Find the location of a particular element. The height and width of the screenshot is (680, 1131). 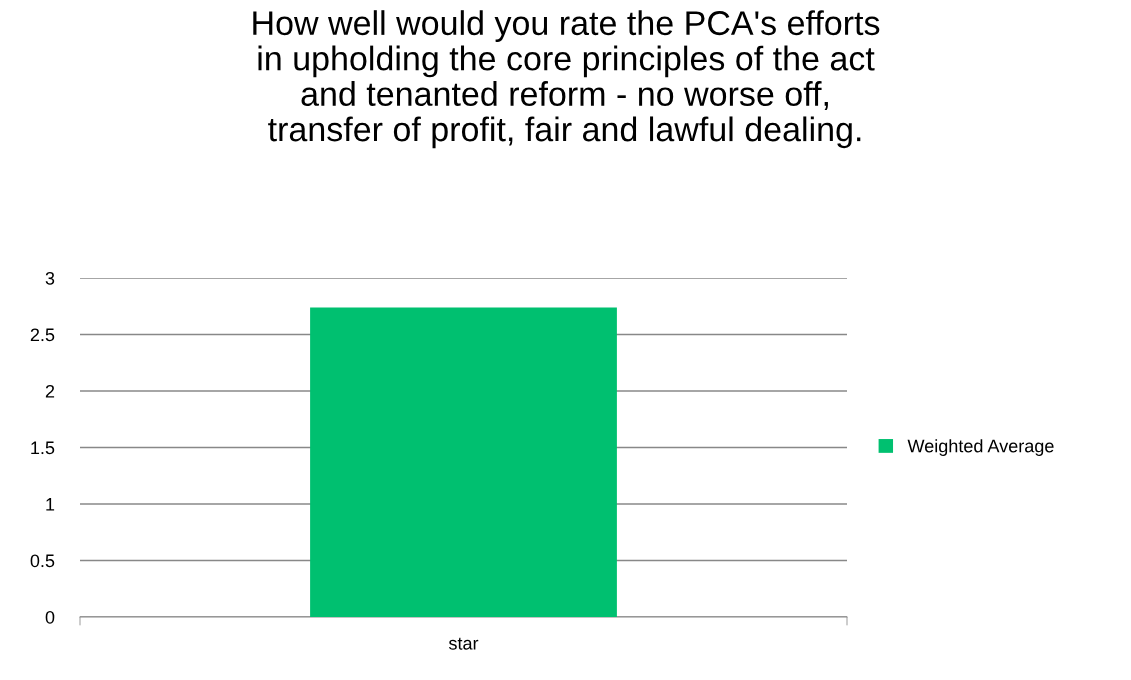

x-tick-label: star is located at coordinates (463, 643).